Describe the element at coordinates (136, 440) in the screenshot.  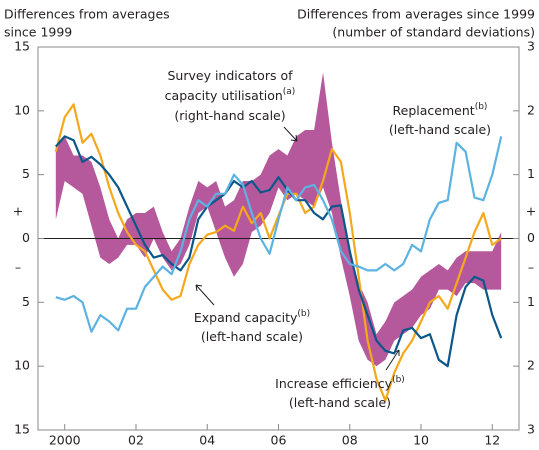
I see `x-tick-label: 02` at that location.